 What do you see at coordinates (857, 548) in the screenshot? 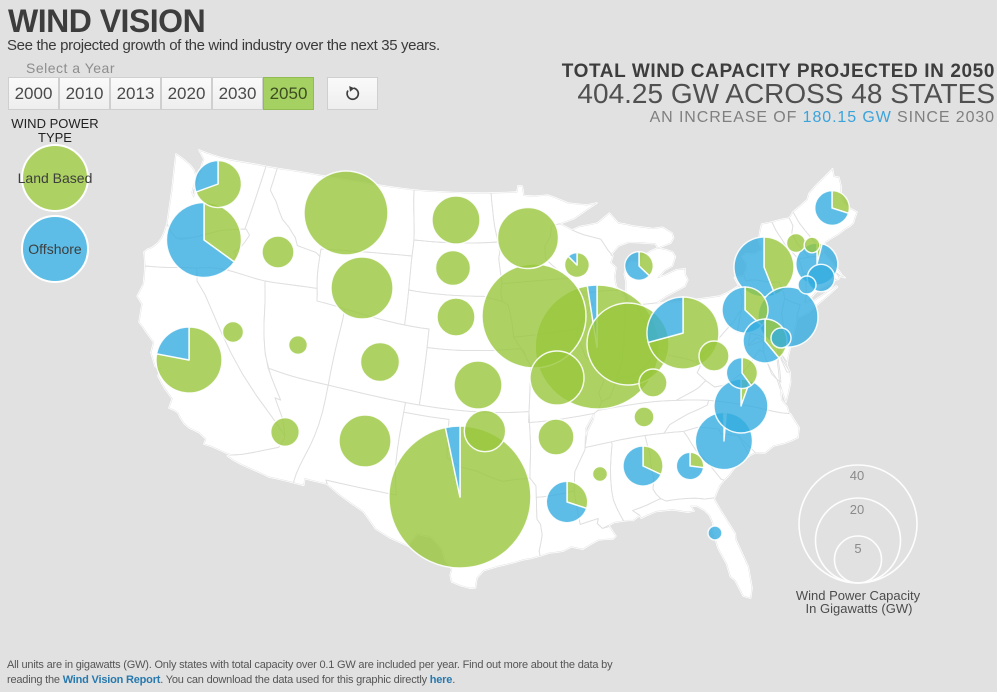
I see `svg-text: 5` at bounding box center [857, 548].